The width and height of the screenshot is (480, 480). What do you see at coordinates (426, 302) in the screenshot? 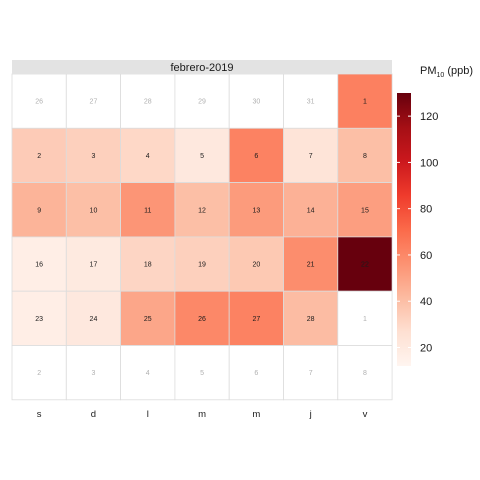
I see `legend-tick-label: 40` at bounding box center [426, 302].